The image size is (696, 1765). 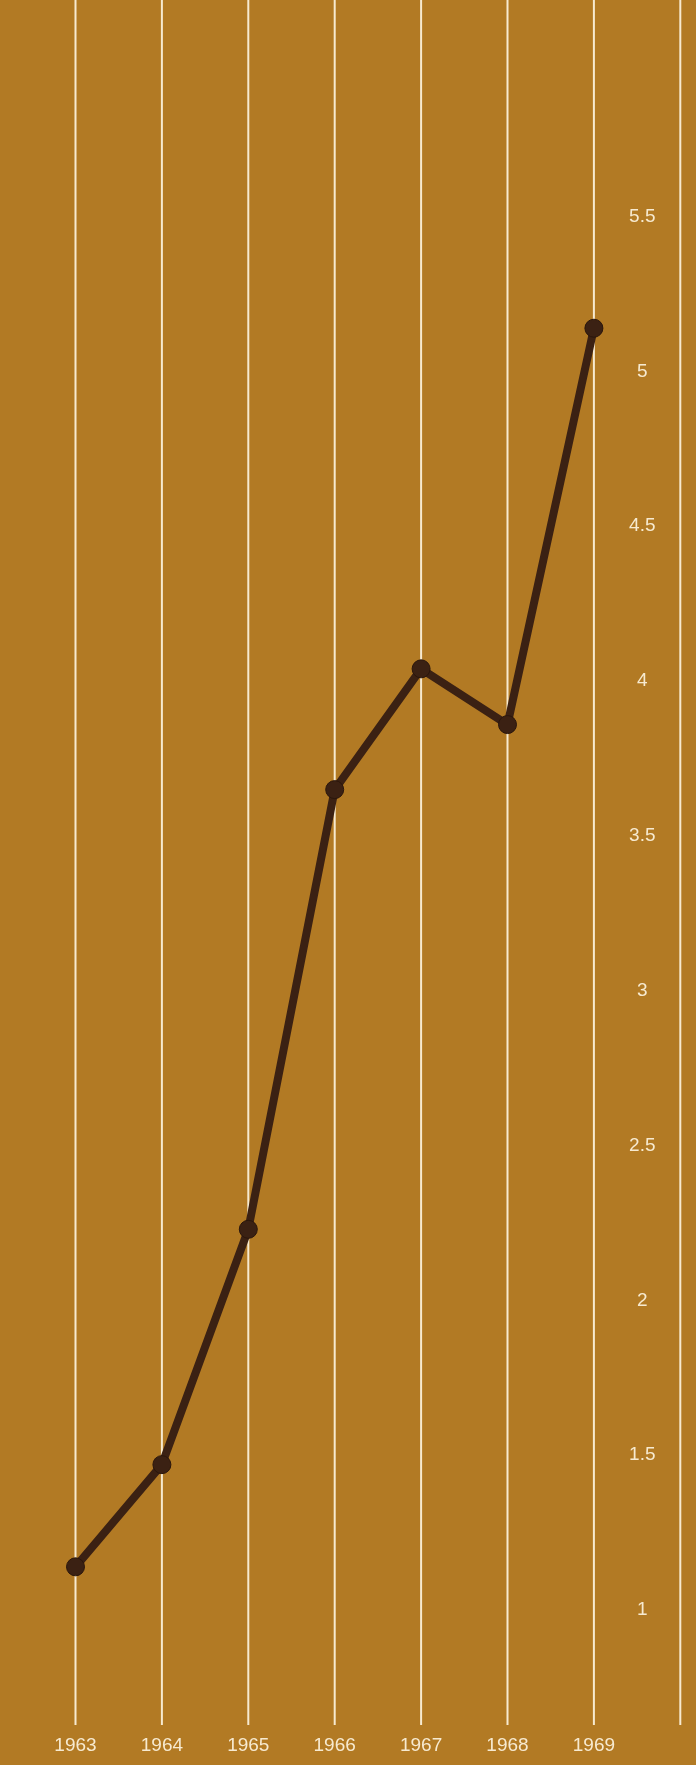 What do you see at coordinates (642, 989) in the screenshot?
I see `y-tick-label: 3` at bounding box center [642, 989].